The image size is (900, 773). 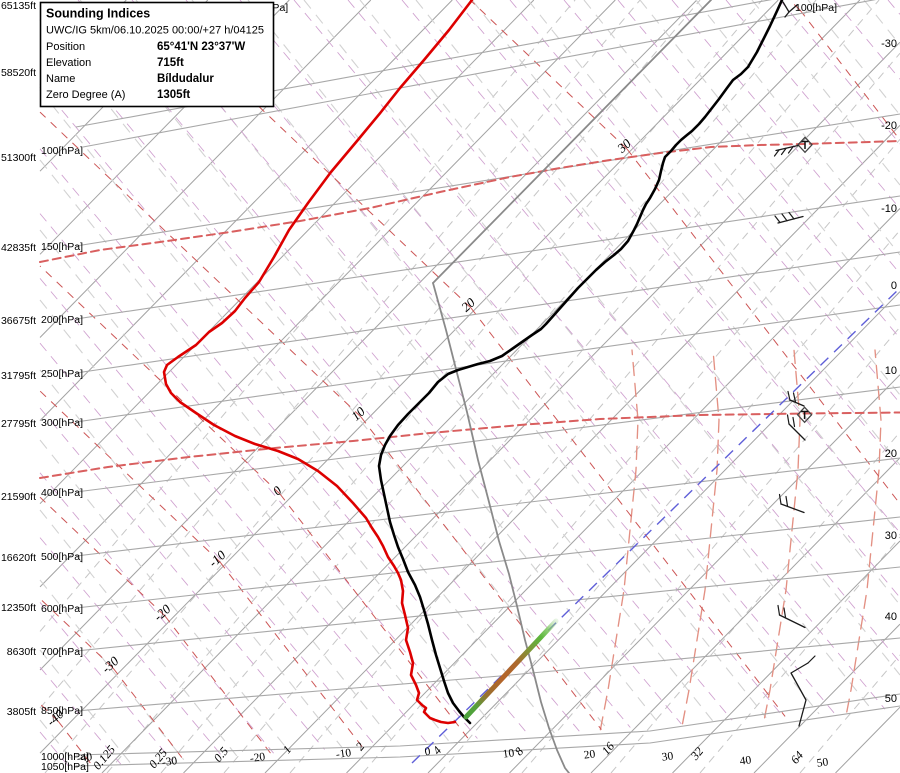 I want to click on svg-text: 21590ft, so click(x=18, y=497).